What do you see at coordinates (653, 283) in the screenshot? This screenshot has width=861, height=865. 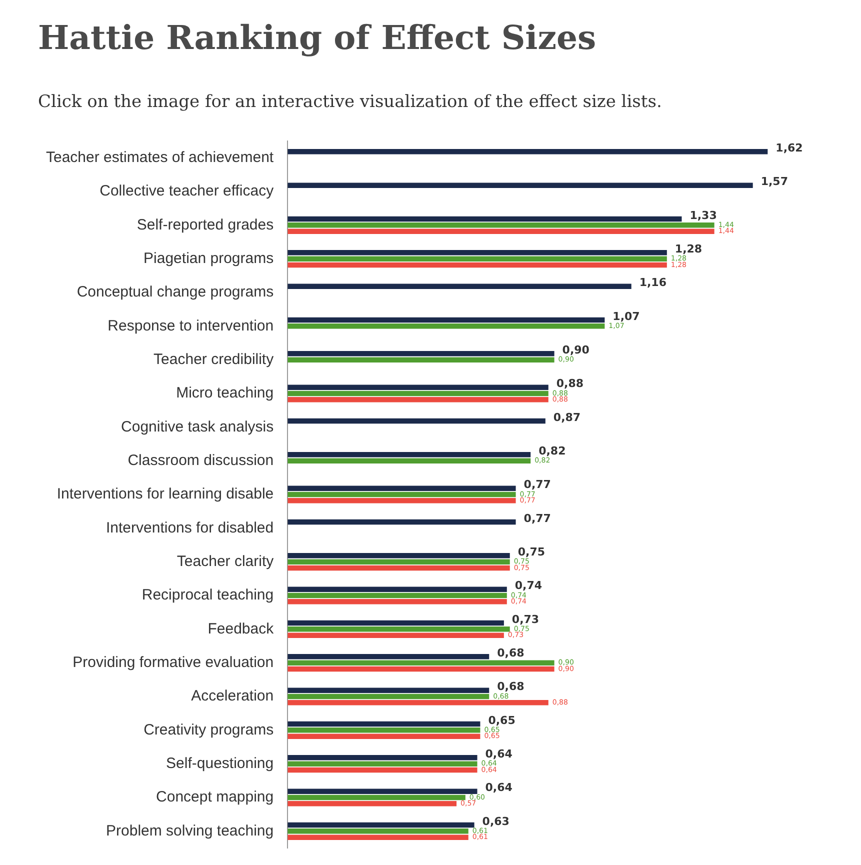 I see `data-label: 1,16` at bounding box center [653, 283].